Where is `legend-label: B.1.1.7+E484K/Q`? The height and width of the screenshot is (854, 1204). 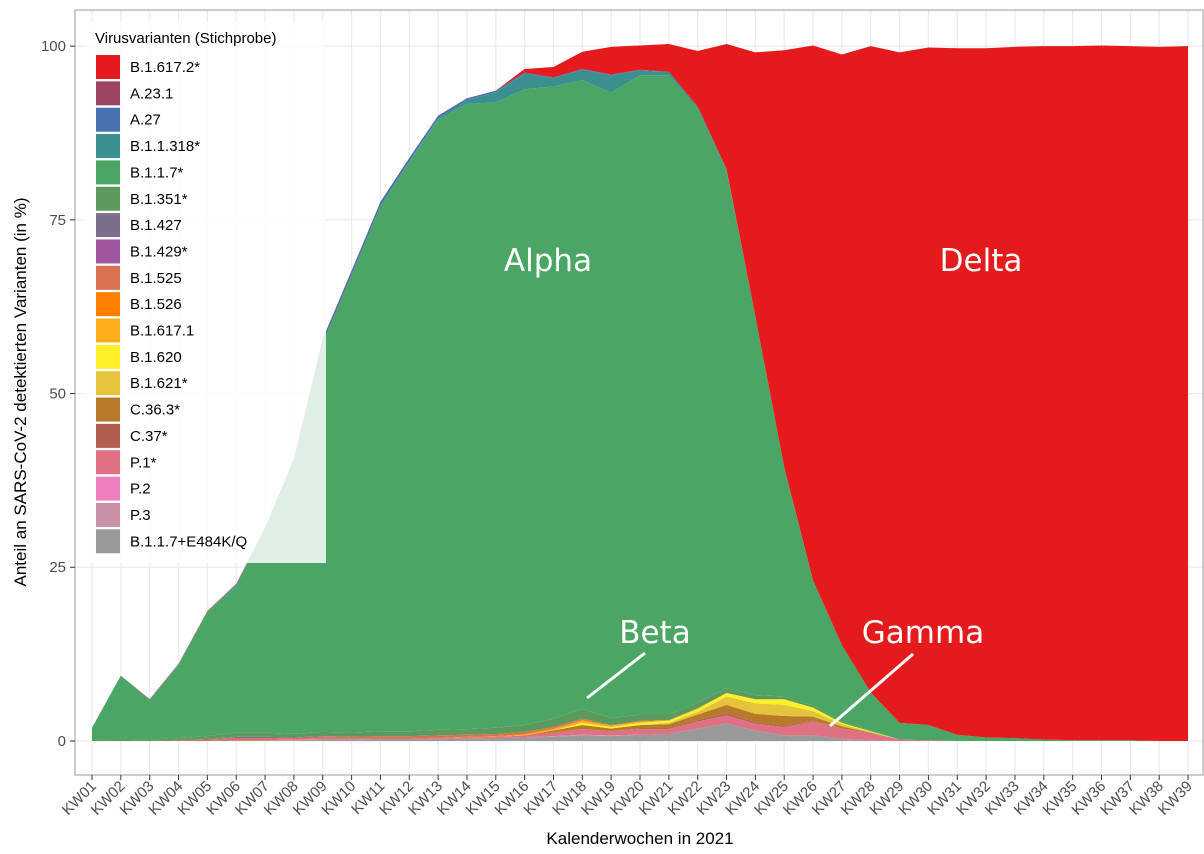 legend-label: B.1.1.7+E484K/Q is located at coordinates (188, 541).